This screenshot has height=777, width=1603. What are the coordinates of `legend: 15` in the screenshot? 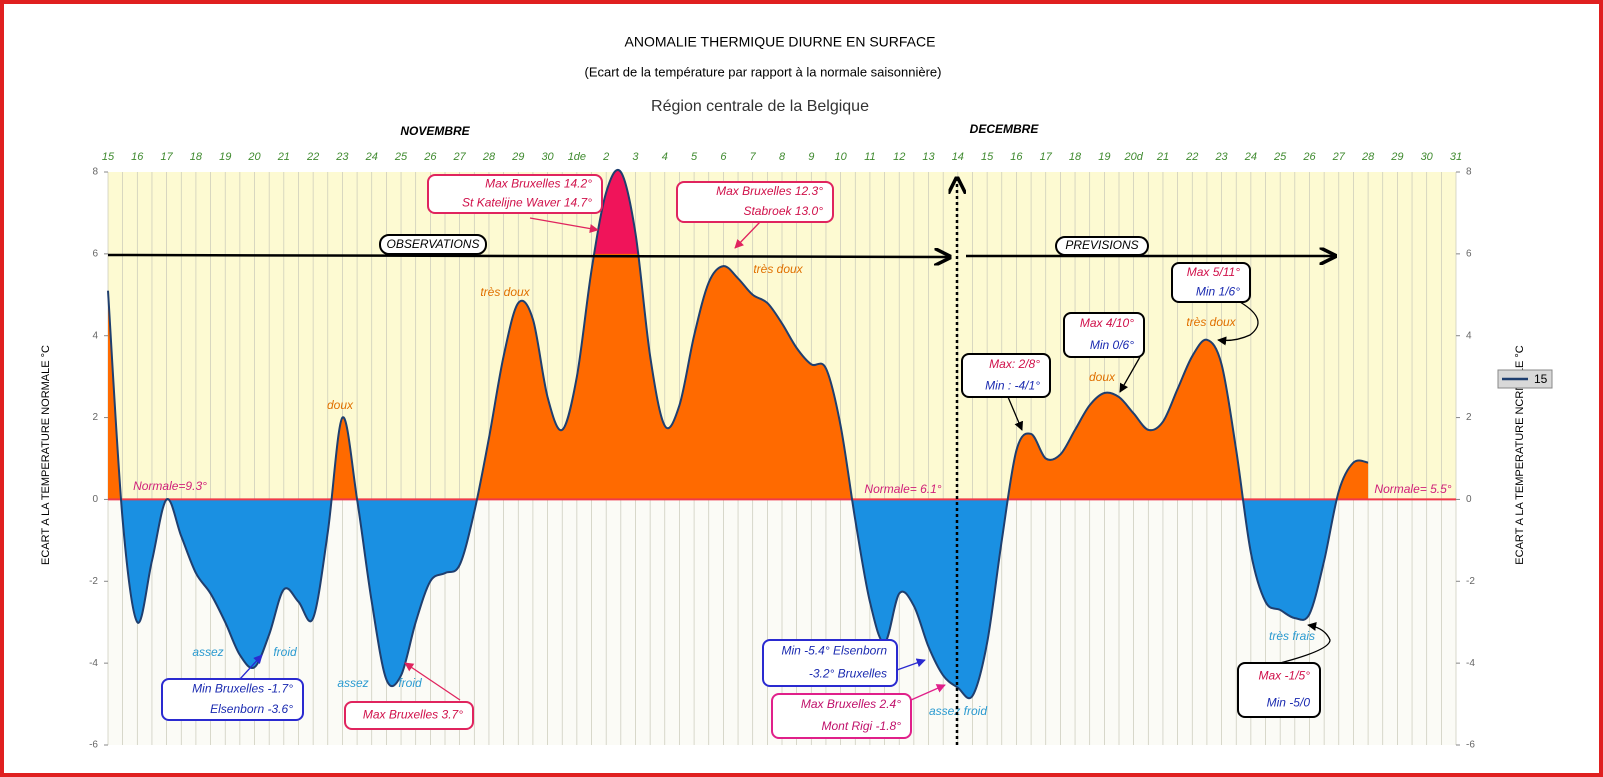 It's located at (1525, 379).